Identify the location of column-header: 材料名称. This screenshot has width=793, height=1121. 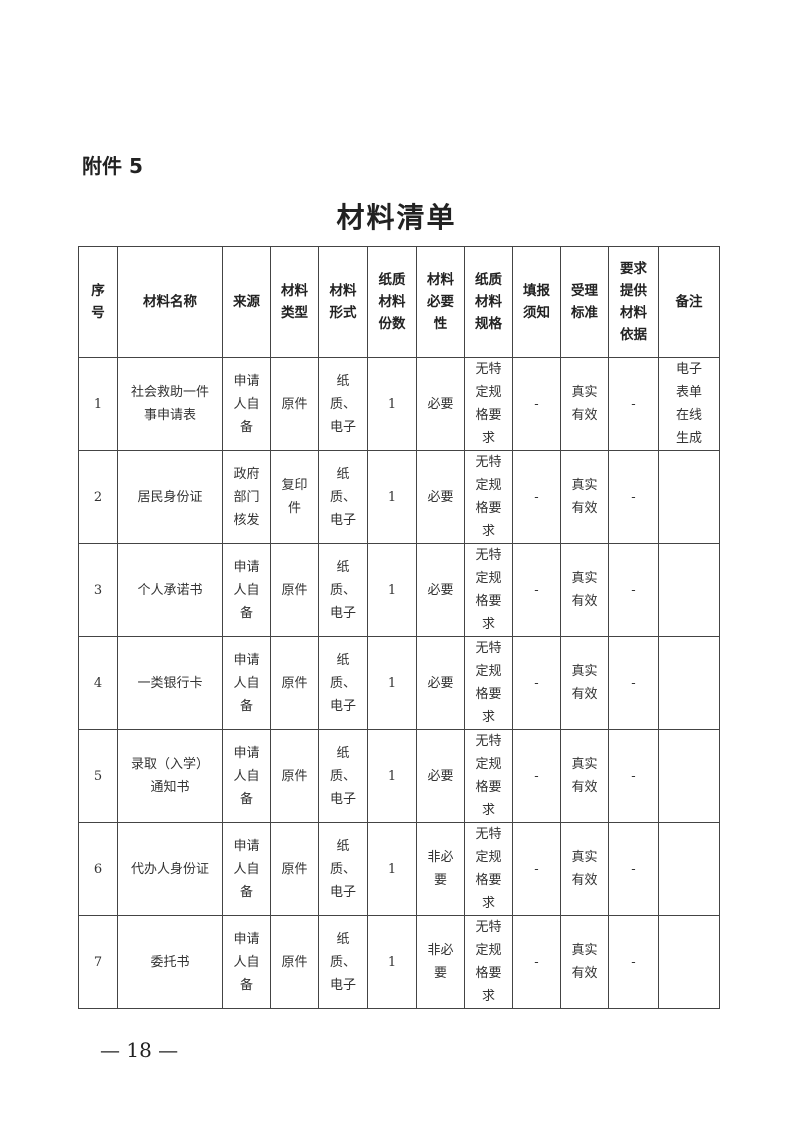
(170, 302).